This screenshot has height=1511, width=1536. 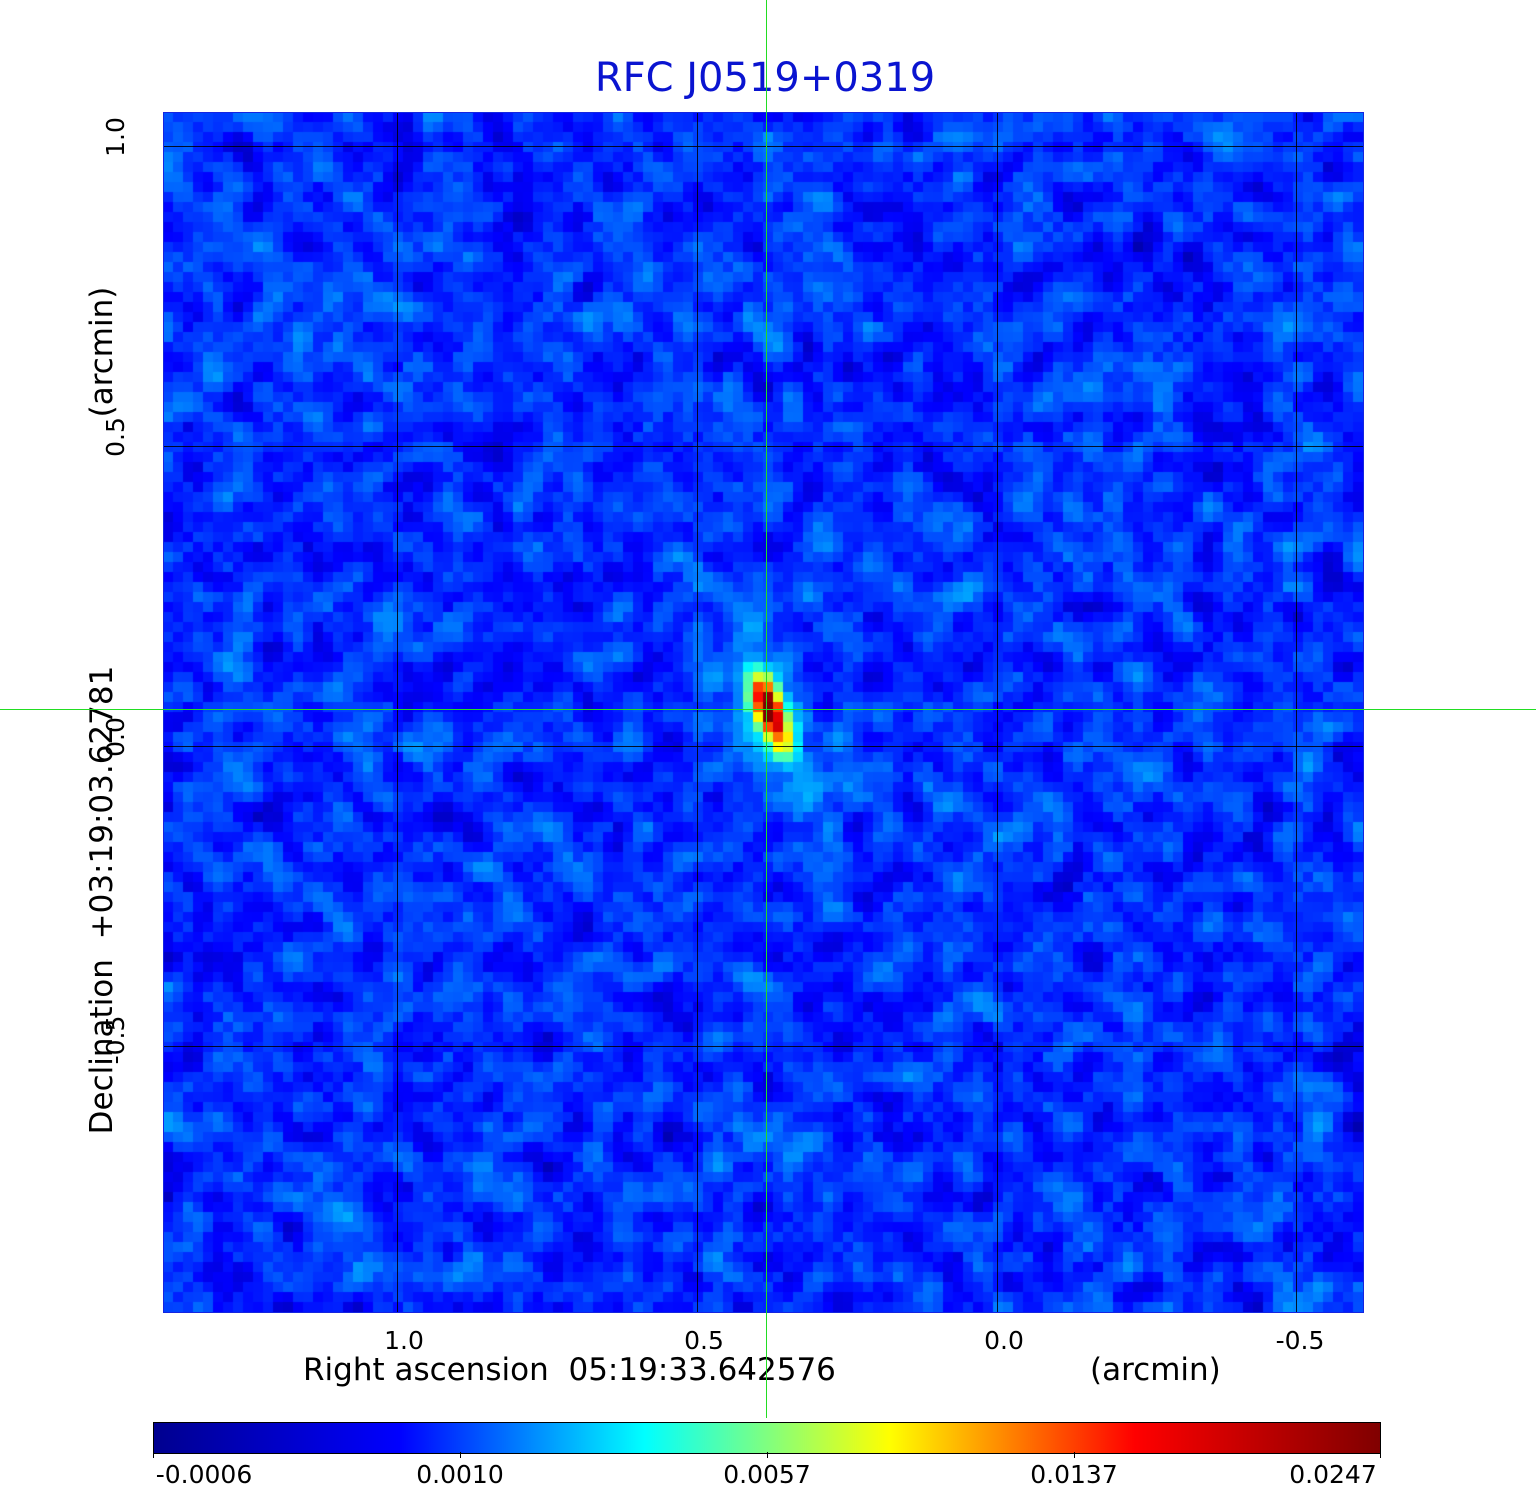 What do you see at coordinates (1300, 1340) in the screenshot?
I see `x-tick-label: -0.5` at bounding box center [1300, 1340].